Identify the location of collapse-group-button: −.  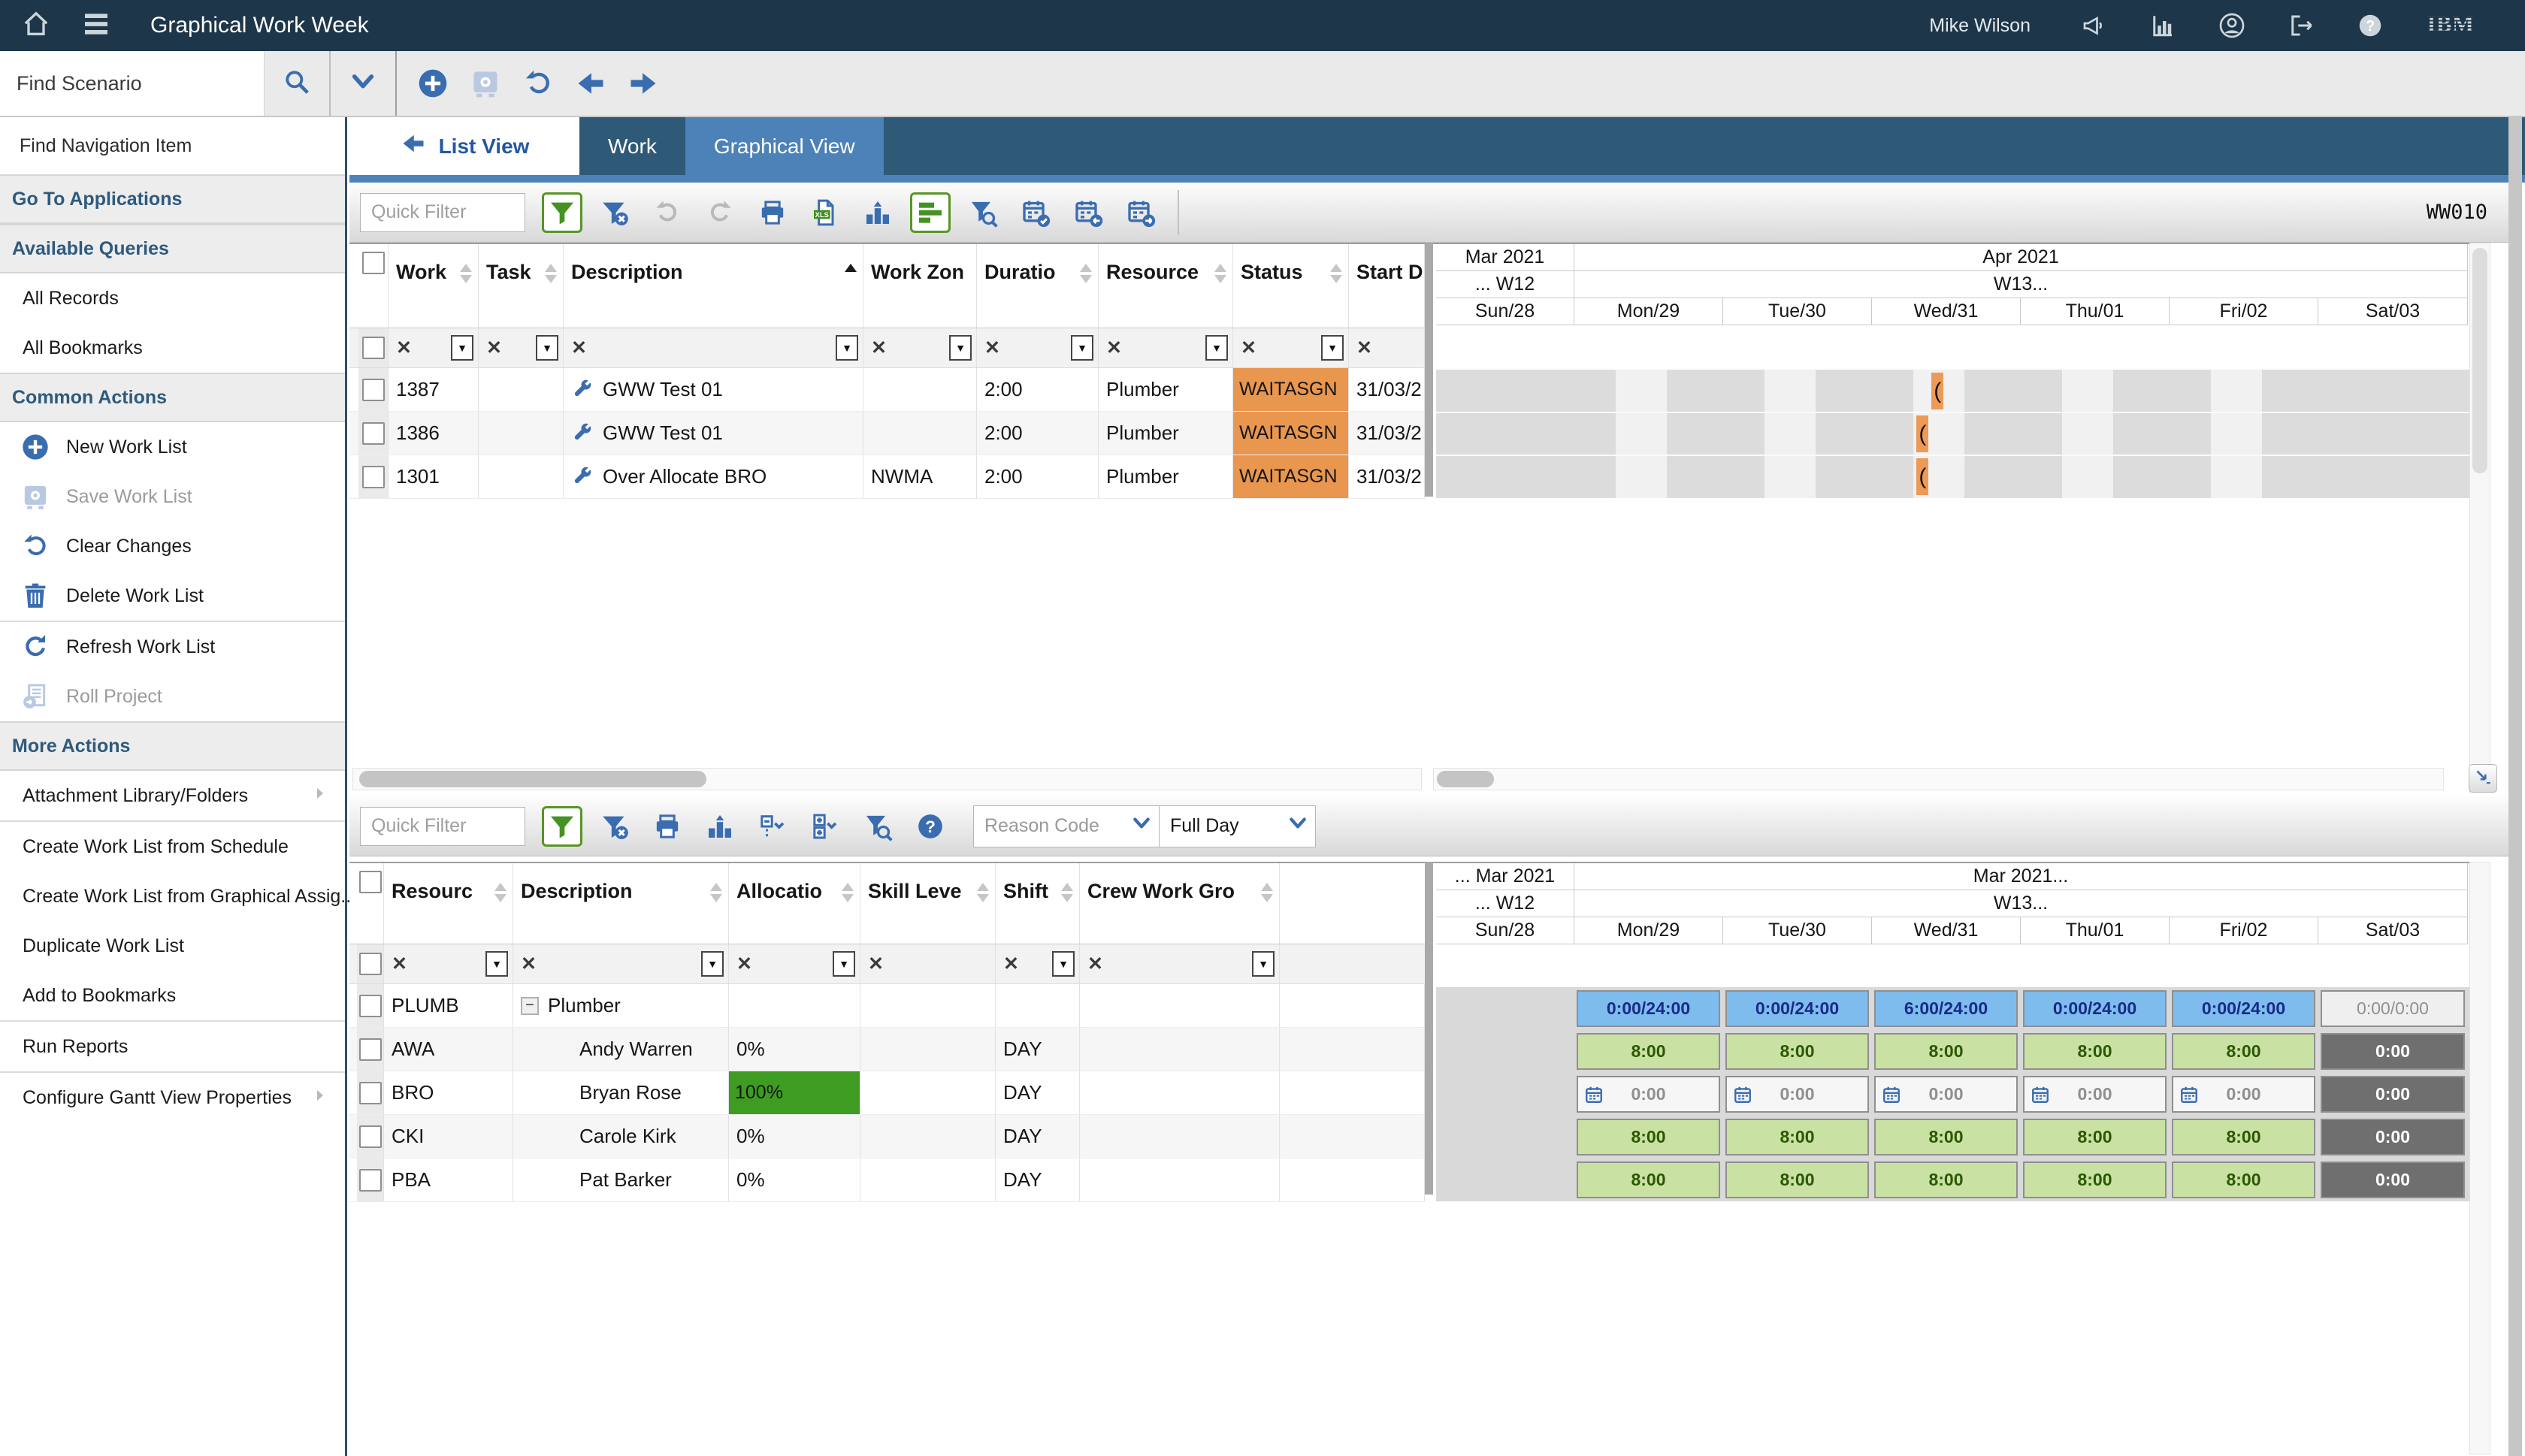
(530, 1005).